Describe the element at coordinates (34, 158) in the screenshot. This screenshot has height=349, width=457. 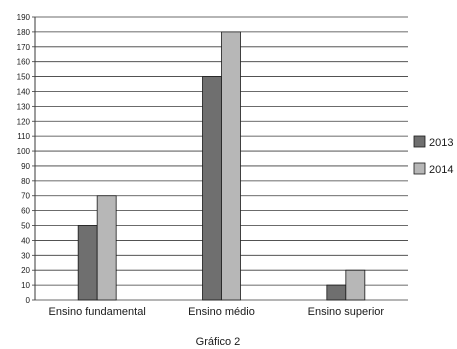
I see `axes` at that location.